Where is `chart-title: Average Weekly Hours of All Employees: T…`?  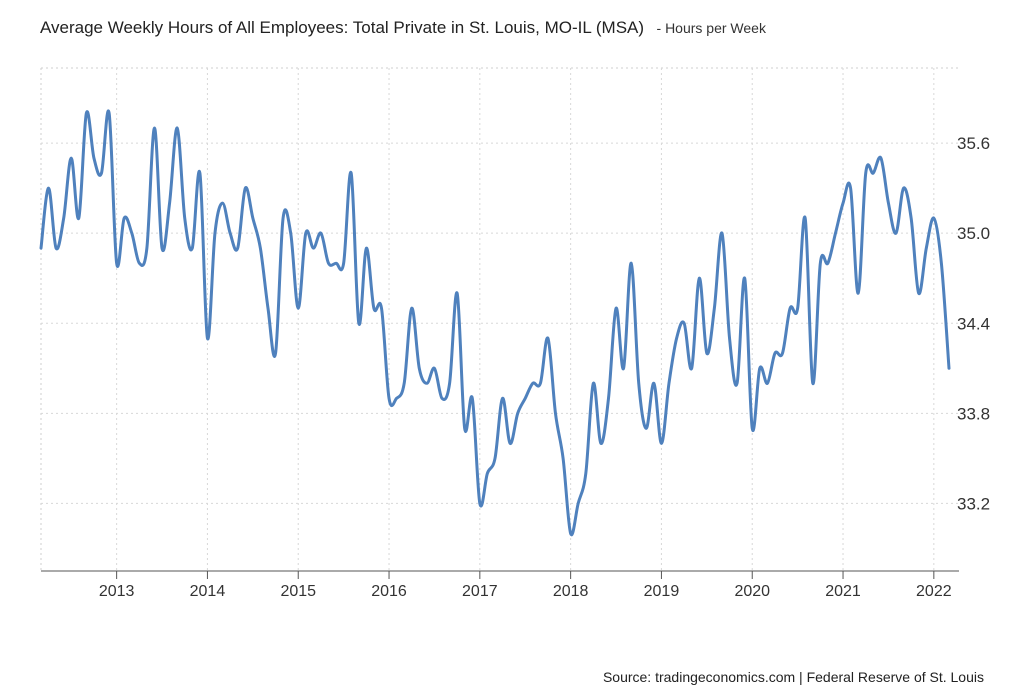
chart-title: Average Weekly Hours of All Employees: T… is located at coordinates (342, 27).